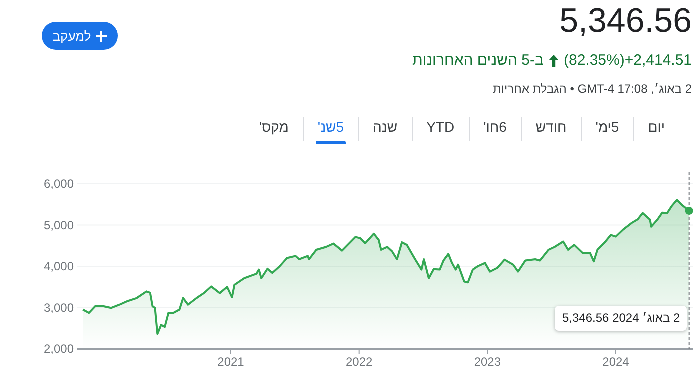 The width and height of the screenshot is (699, 378). I want to click on y-tick-label: 5,000, so click(59, 225).